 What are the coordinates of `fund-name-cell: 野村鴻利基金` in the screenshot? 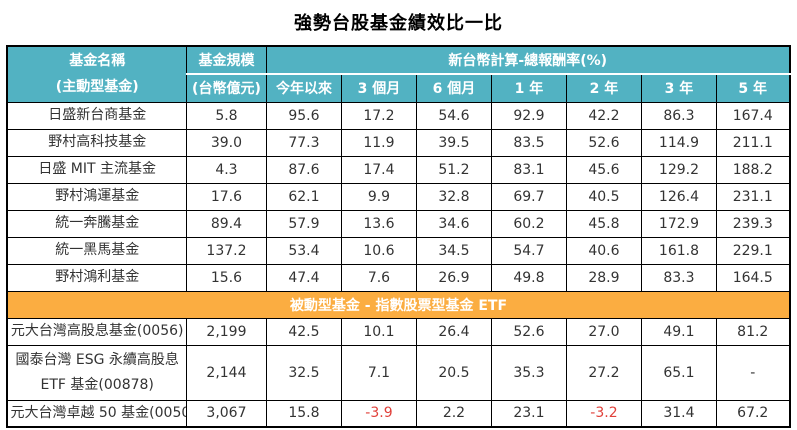 It's located at (96, 277).